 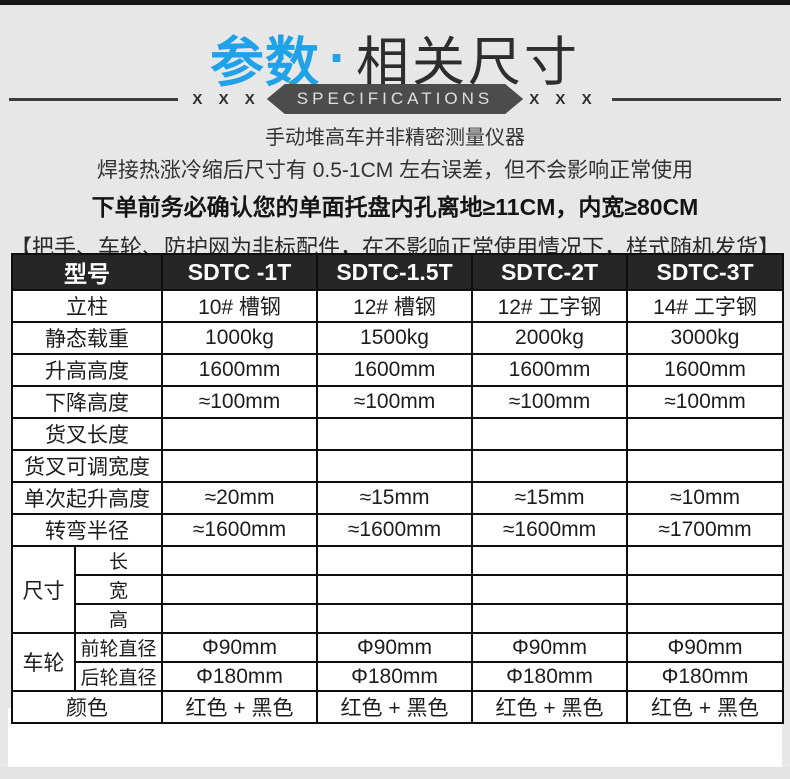 What do you see at coordinates (549, 338) in the screenshot?
I see `cell-value: 2000kg` at bounding box center [549, 338].